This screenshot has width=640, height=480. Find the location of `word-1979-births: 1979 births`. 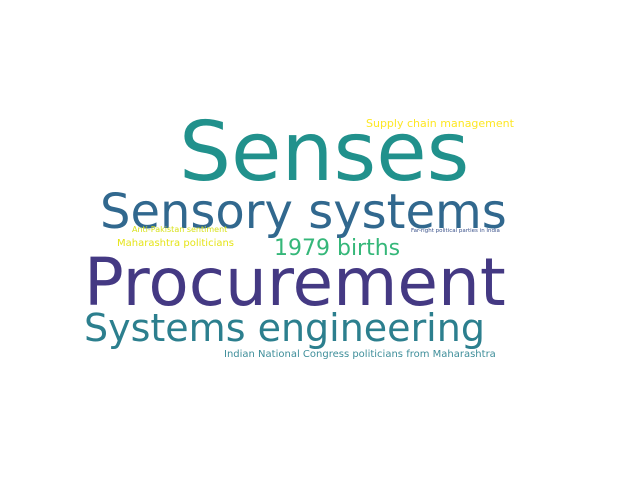

word-1979-births: 1979 births is located at coordinates (337, 248).